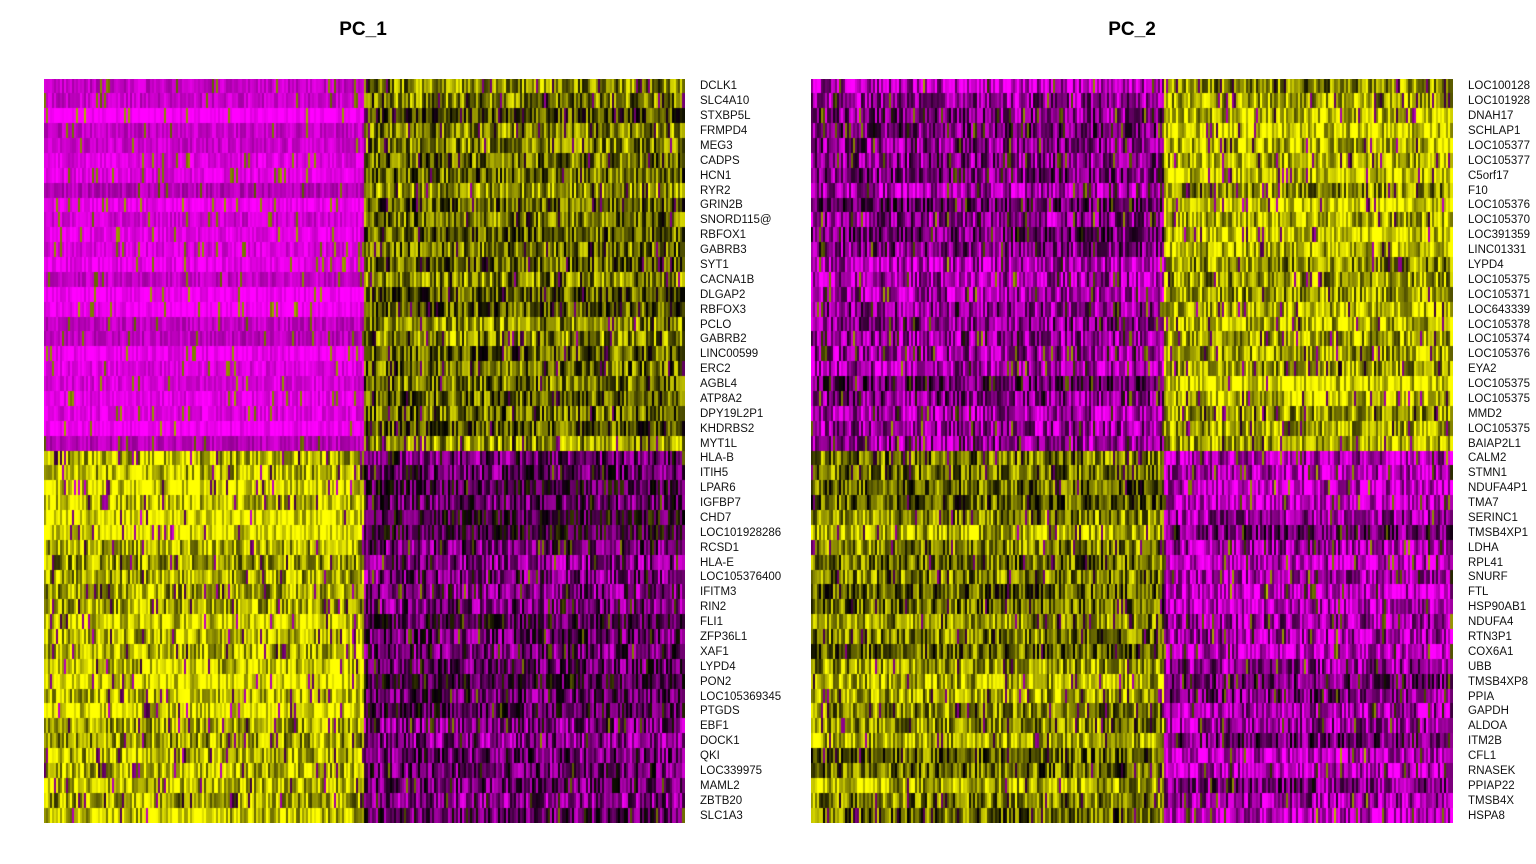  Describe the element at coordinates (721, 205) in the screenshot. I see `gene-label: GRIN2B` at that location.